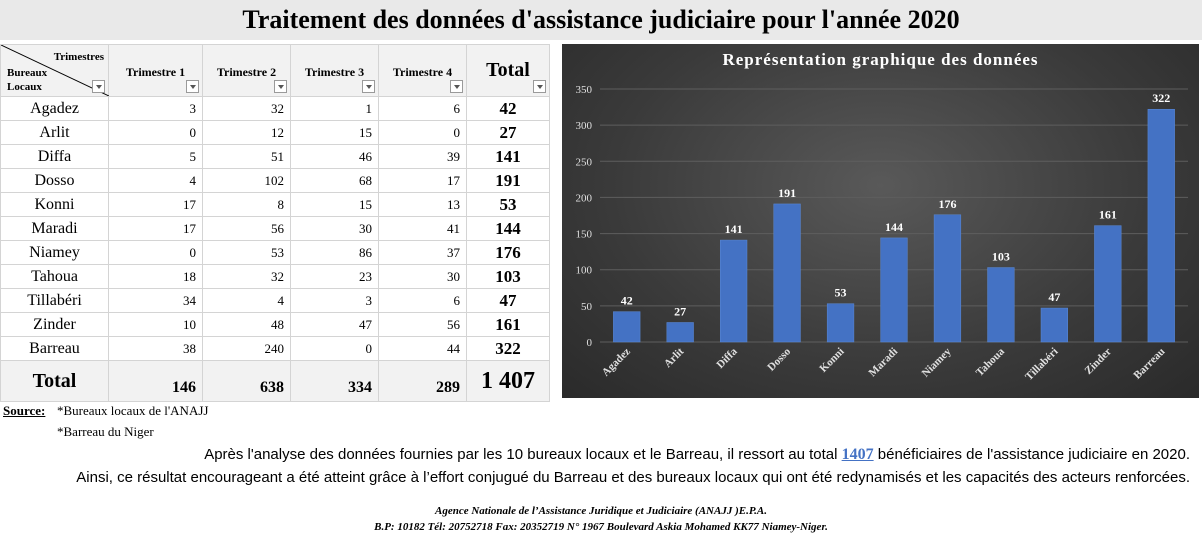 This screenshot has height=544, width=1202. What do you see at coordinates (27, 73) in the screenshot?
I see `corner-label-bureaux: Bureaux` at bounding box center [27, 73].